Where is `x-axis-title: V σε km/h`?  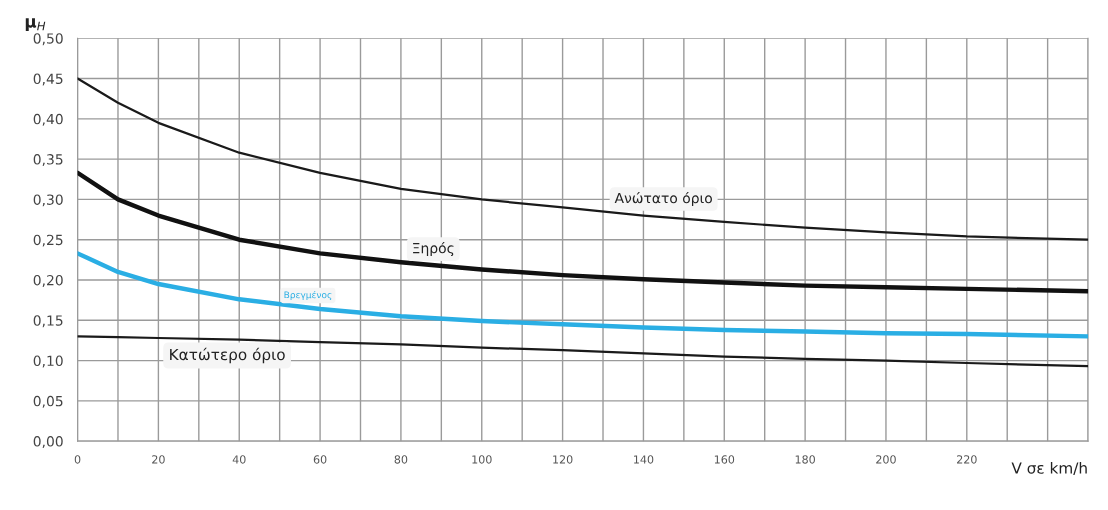 x-axis-title: V σε km/h is located at coordinates (1049, 468).